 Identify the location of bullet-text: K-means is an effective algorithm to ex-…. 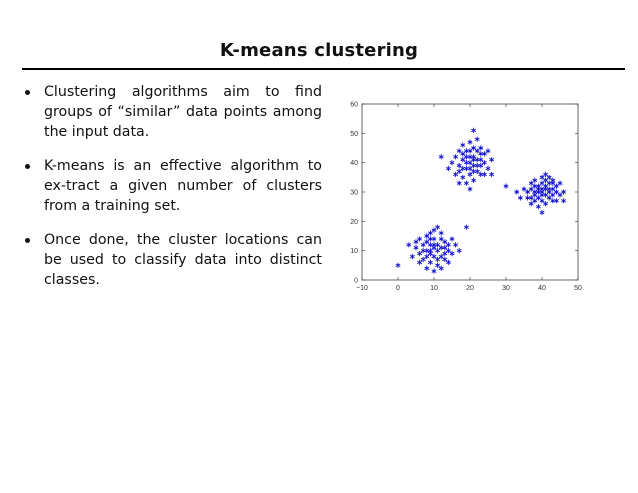
(183, 186).